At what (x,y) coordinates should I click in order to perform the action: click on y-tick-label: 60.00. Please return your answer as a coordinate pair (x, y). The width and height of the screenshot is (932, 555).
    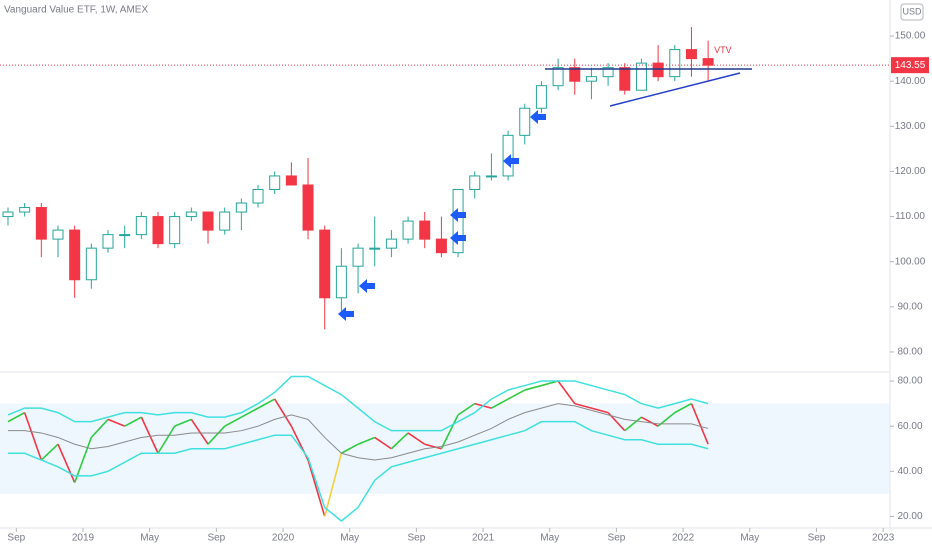
    Looking at the image, I should click on (909, 426).